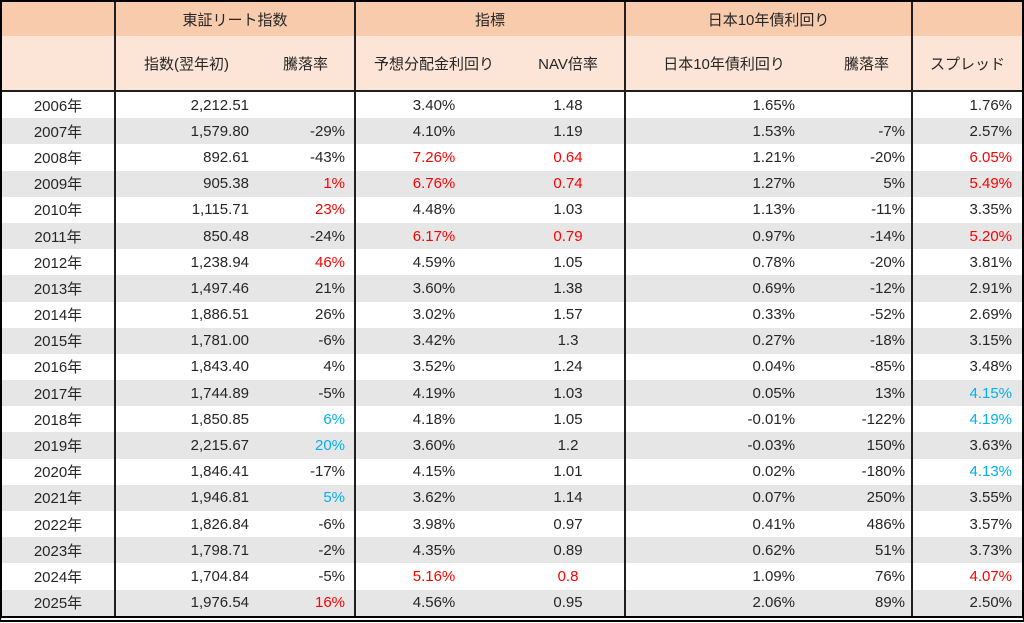  What do you see at coordinates (433, 419) in the screenshot?
I see `div-yield-cell: 4.18%` at bounding box center [433, 419].